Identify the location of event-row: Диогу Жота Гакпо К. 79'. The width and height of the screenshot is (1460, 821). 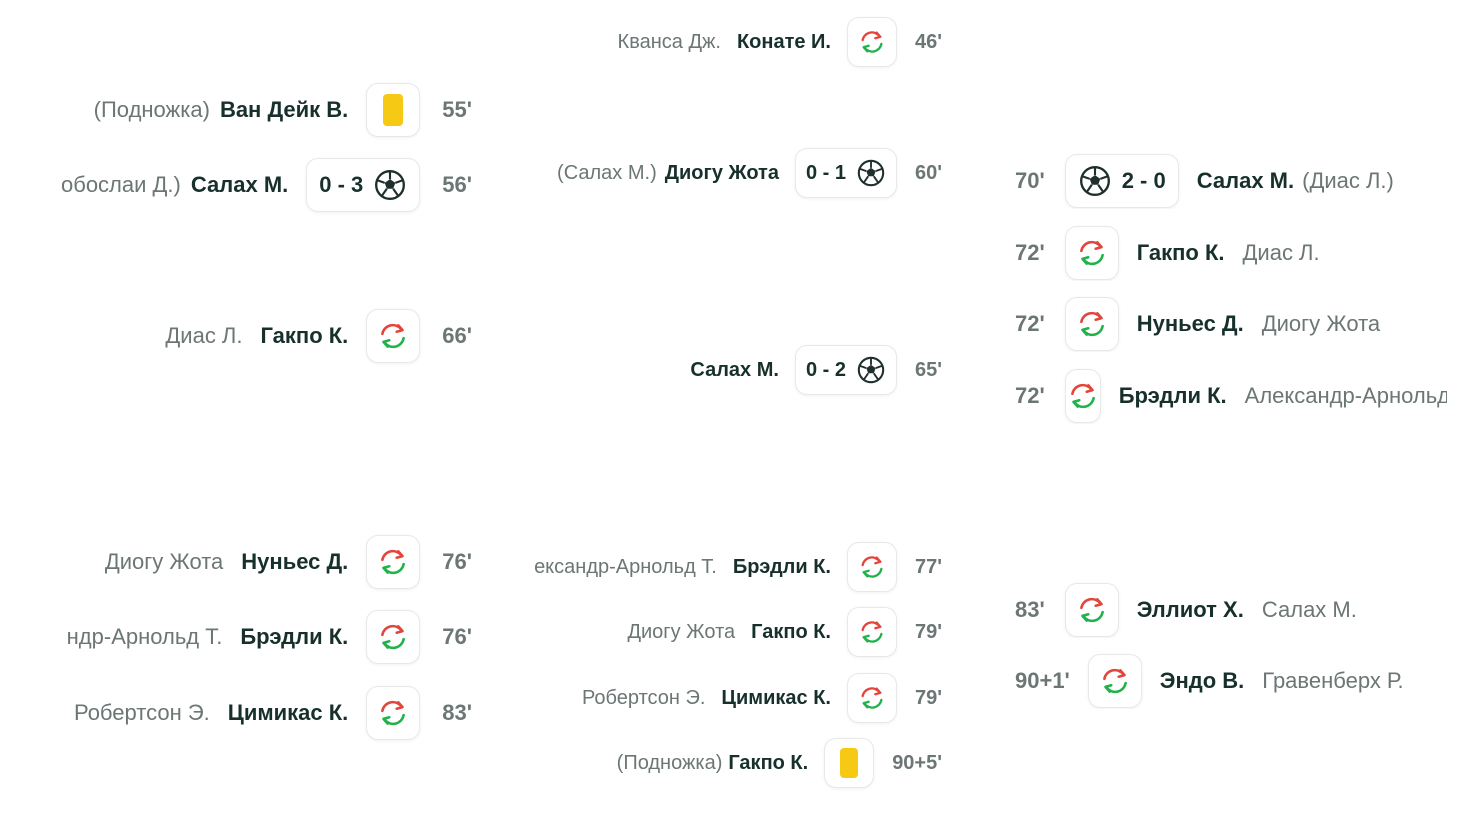
(716, 632).